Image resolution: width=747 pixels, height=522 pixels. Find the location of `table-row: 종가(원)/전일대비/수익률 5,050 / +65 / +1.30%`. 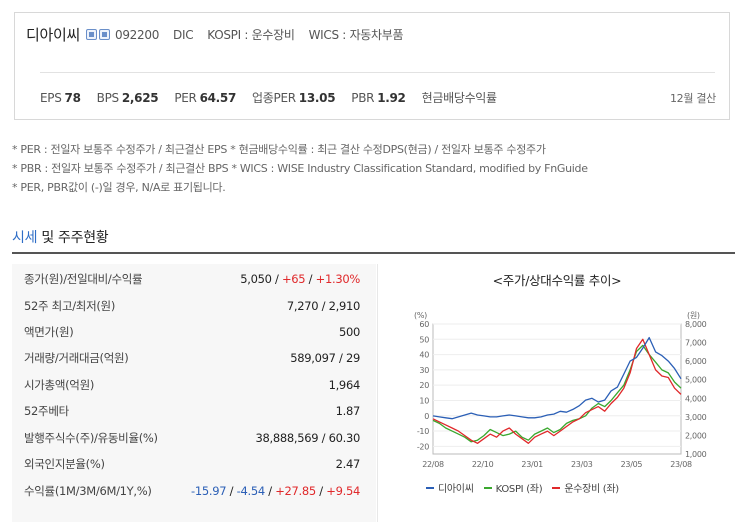

table-row: 종가(원)/전일대비/수익률 5,050 / +65 / +1.30% is located at coordinates (192, 279).